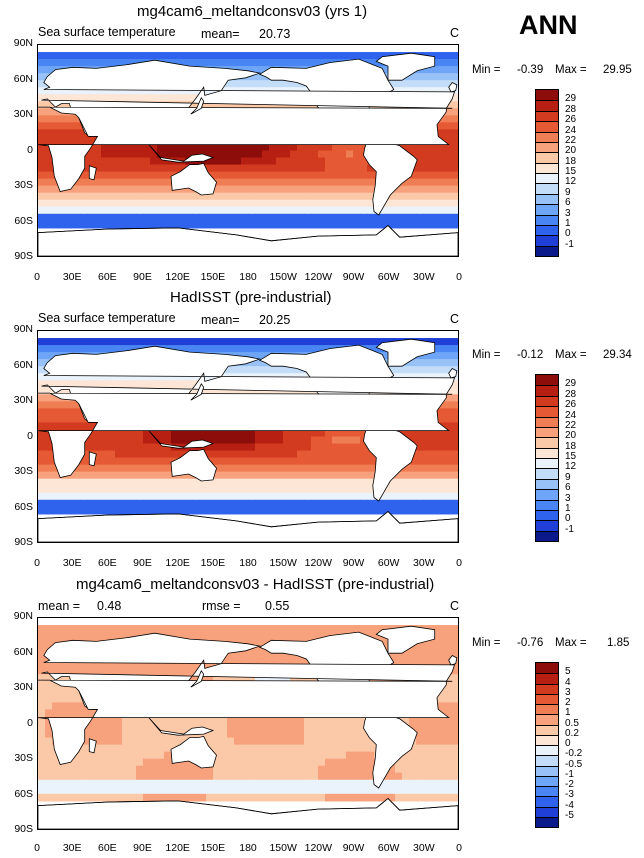 The width and height of the screenshot is (644, 858). Describe the element at coordinates (486, 643) in the screenshot. I see `panel3-min-label: Min =` at that location.